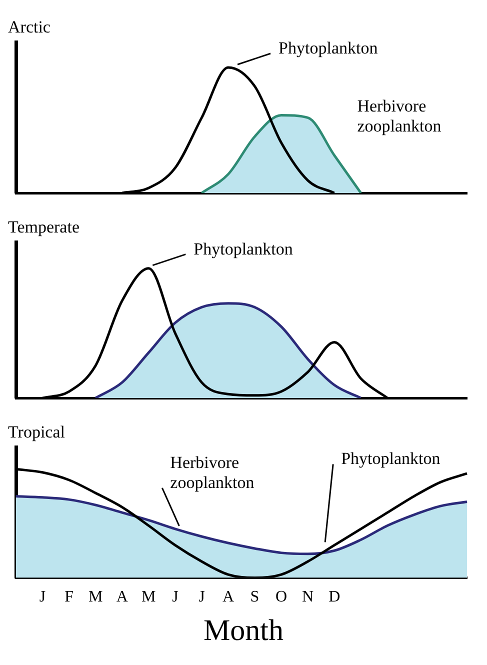  What do you see at coordinates (69, 597) in the screenshot?
I see `x-tick-label: F` at bounding box center [69, 597].